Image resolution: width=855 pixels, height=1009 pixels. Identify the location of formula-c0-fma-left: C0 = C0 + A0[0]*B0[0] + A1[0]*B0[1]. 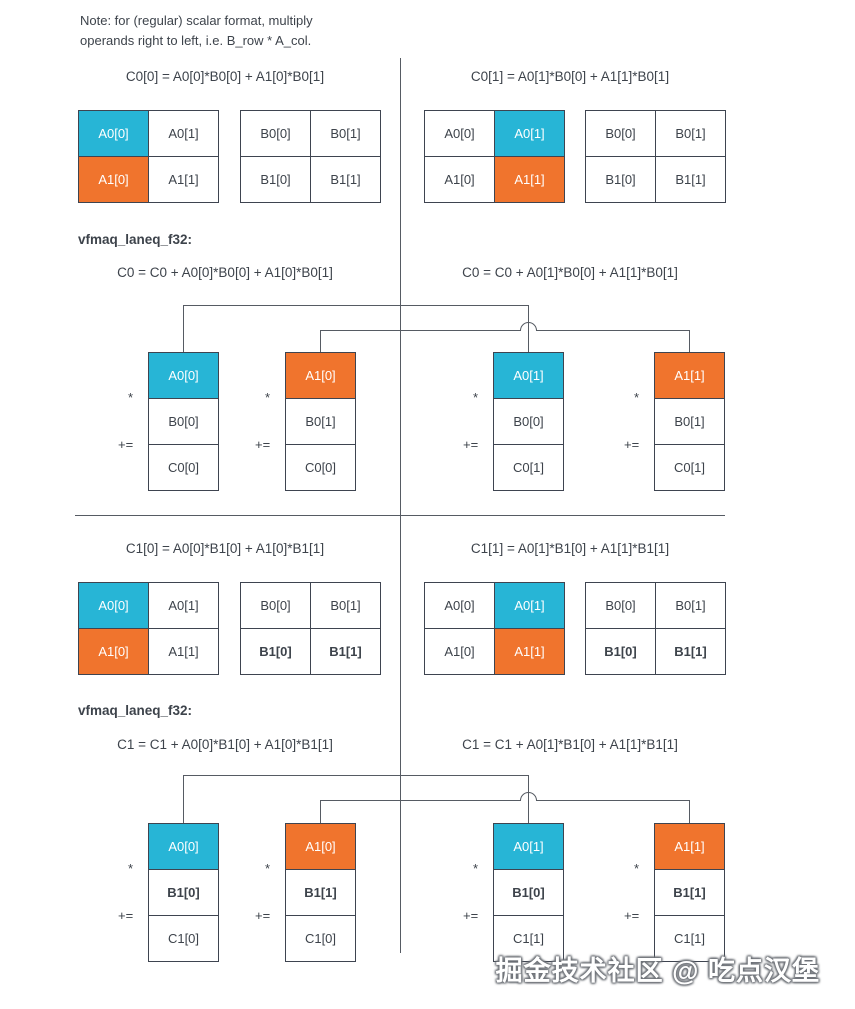
(225, 272).